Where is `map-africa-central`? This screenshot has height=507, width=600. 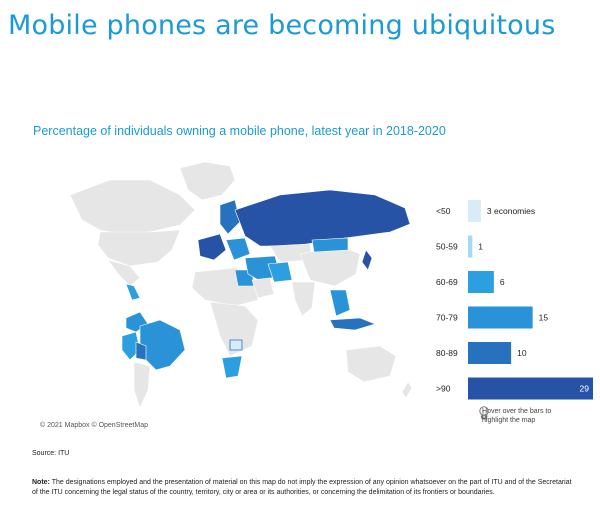
map-africa-central is located at coordinates (234, 329).